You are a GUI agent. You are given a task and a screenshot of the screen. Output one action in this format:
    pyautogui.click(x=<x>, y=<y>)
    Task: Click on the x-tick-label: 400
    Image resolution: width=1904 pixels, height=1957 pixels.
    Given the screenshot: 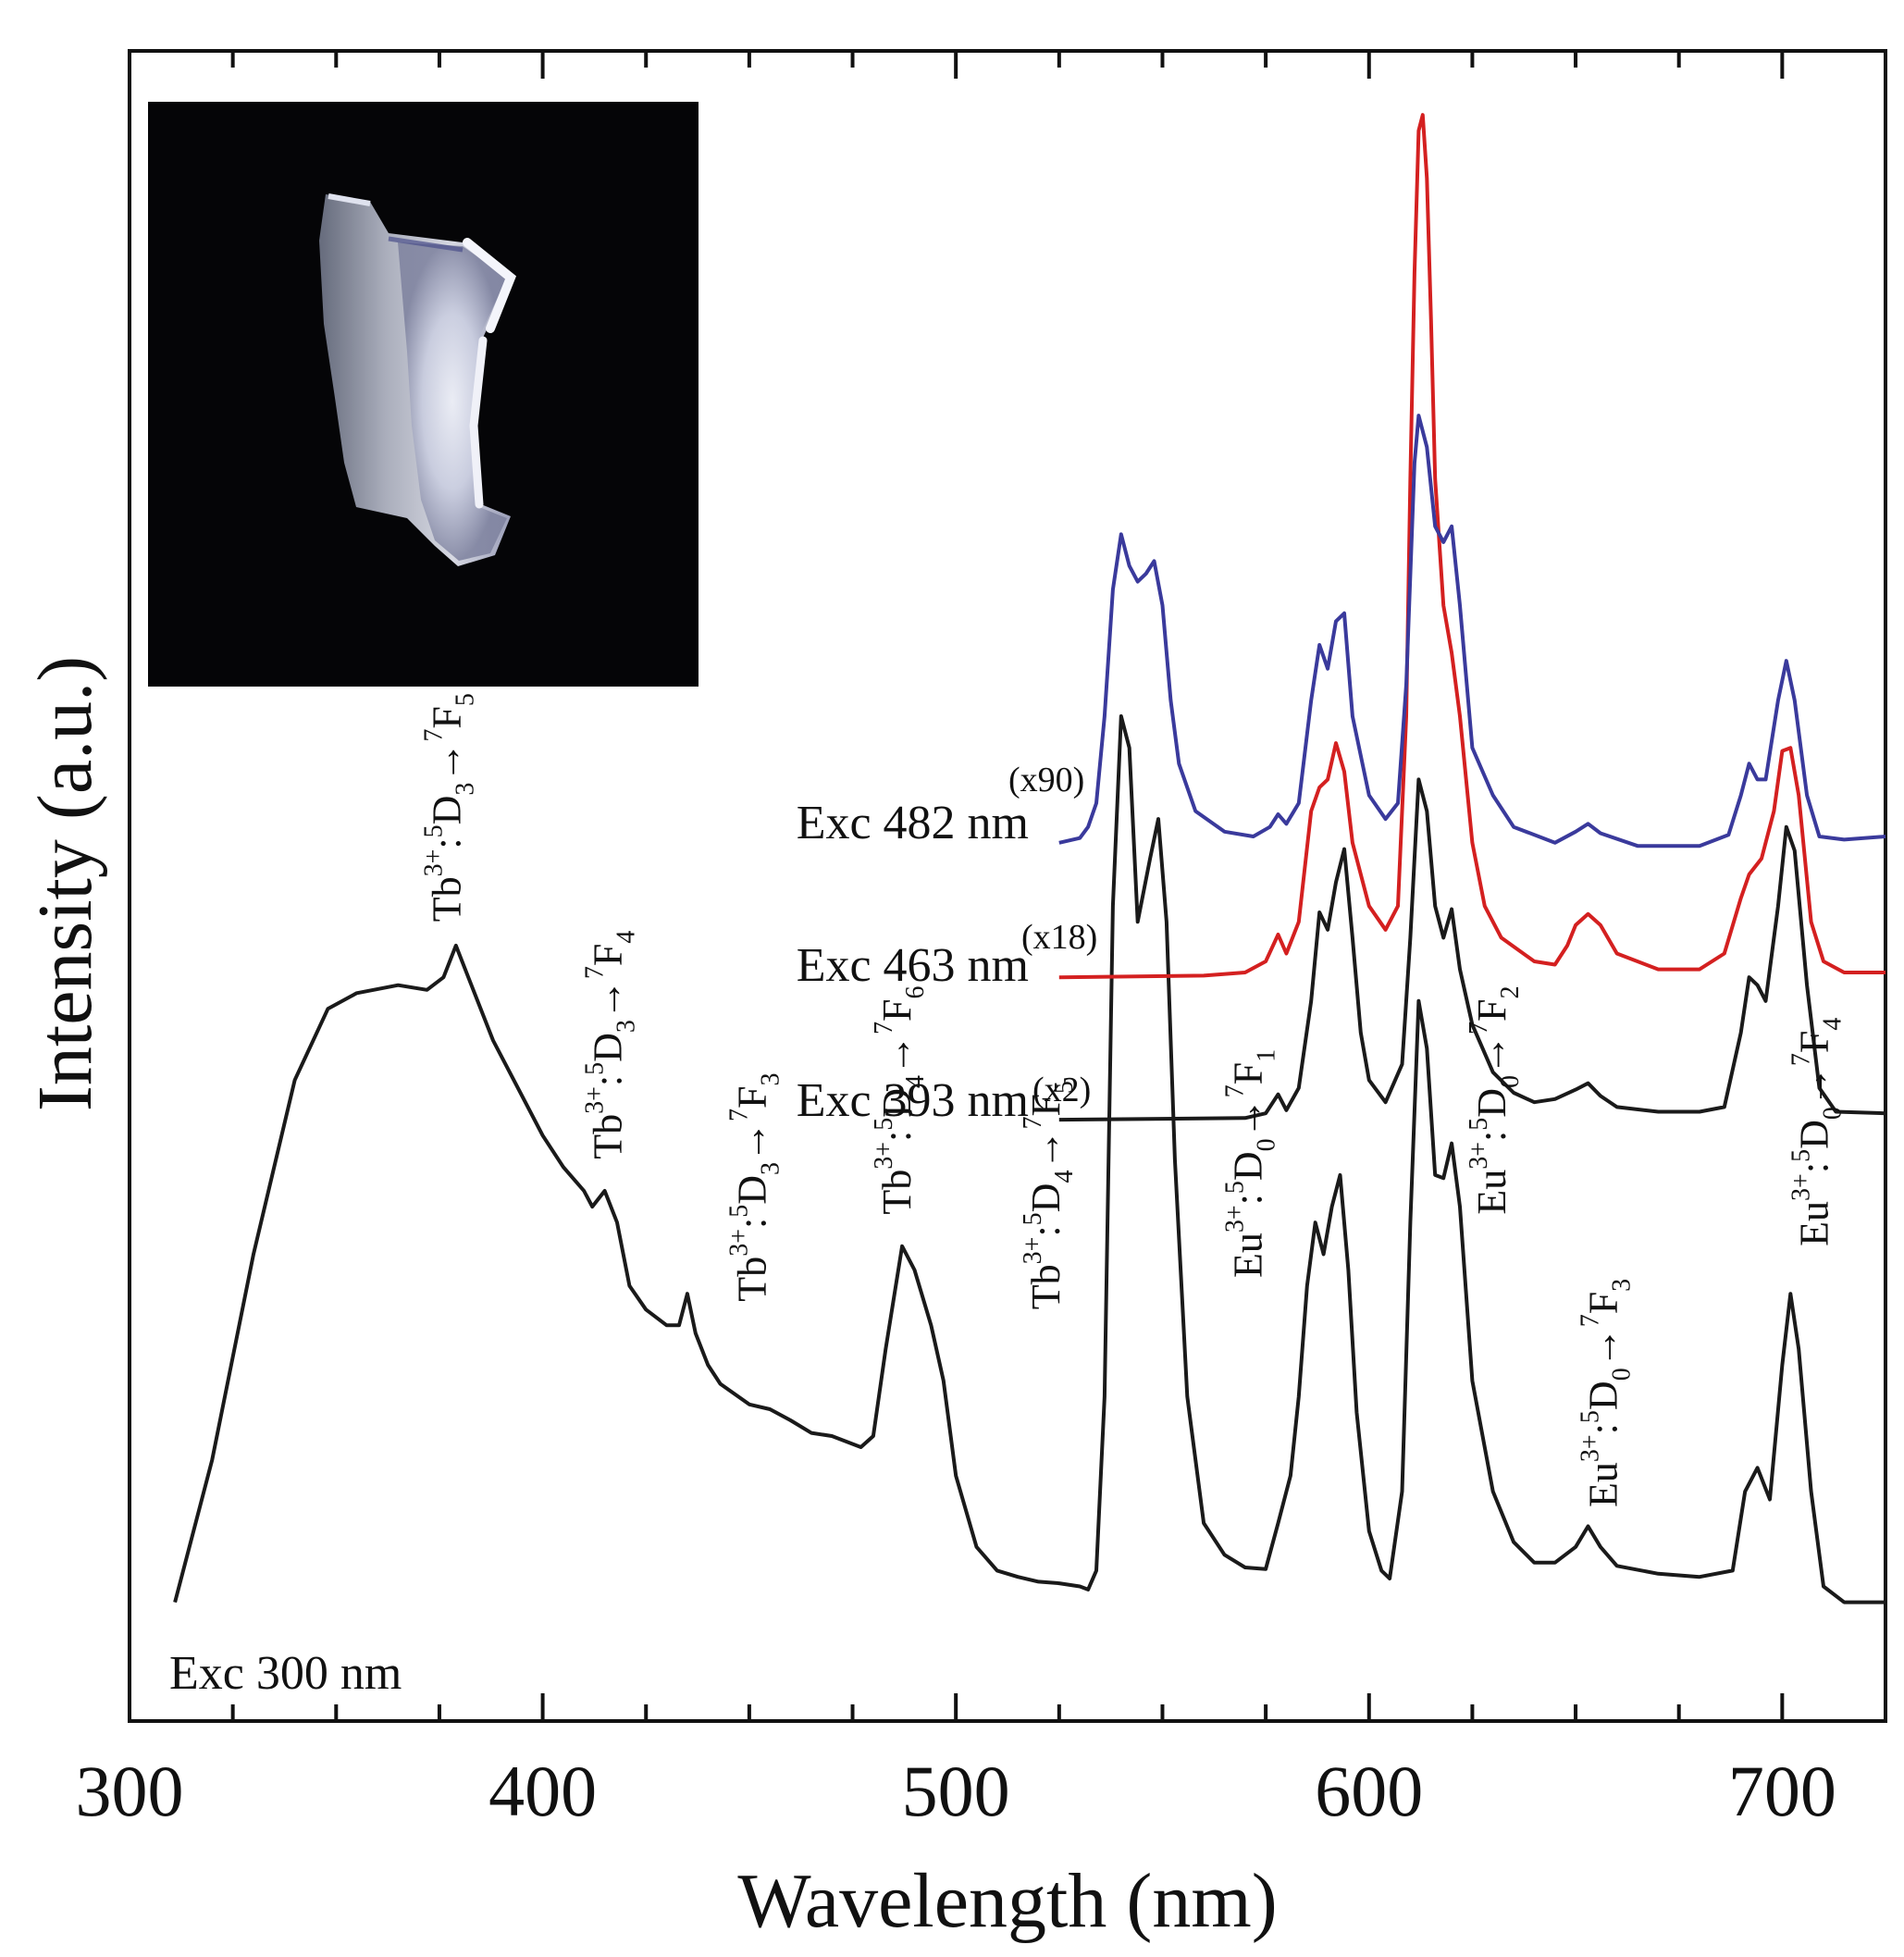 What is the action you would take?
    pyautogui.click(x=542, y=1791)
    